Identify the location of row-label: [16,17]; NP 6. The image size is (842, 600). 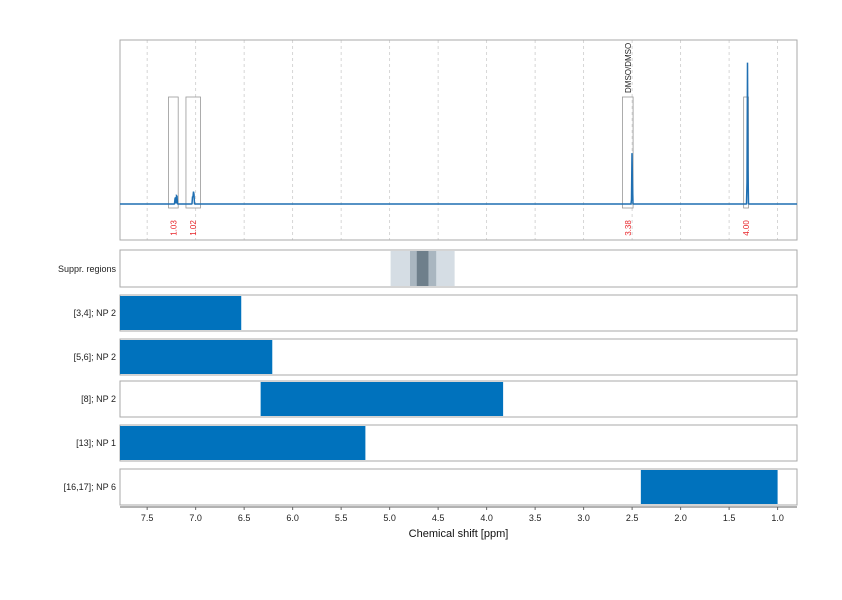
(90, 487).